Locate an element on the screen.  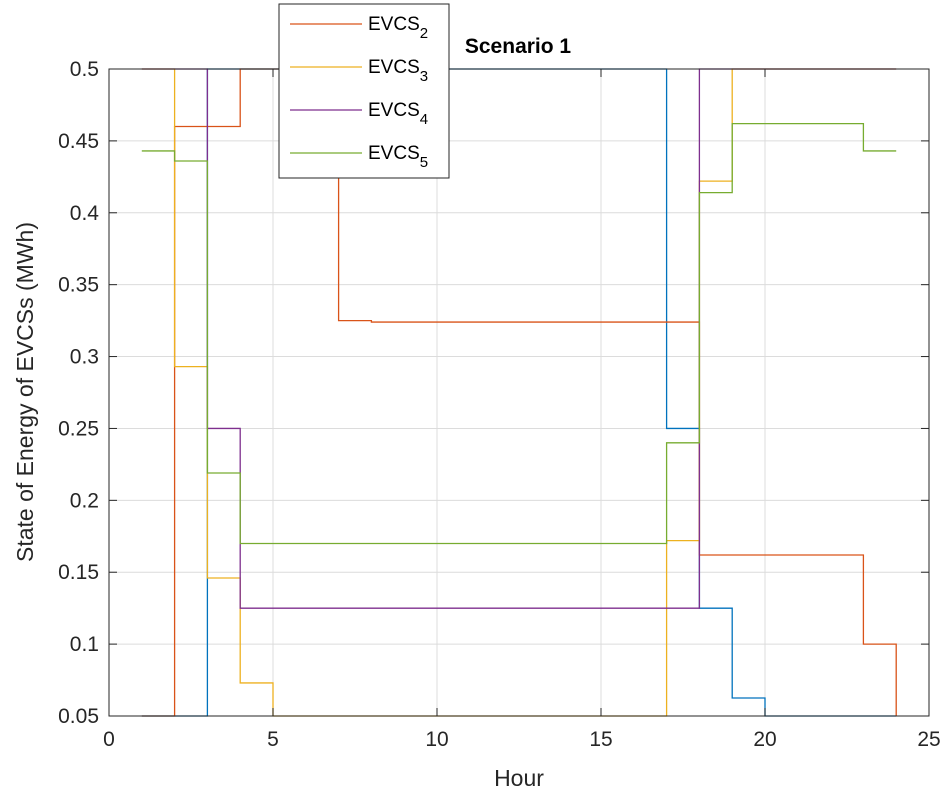
legend: EVCS2 EVCS3 EVCS4 EVCS5 is located at coordinates (364, 91).